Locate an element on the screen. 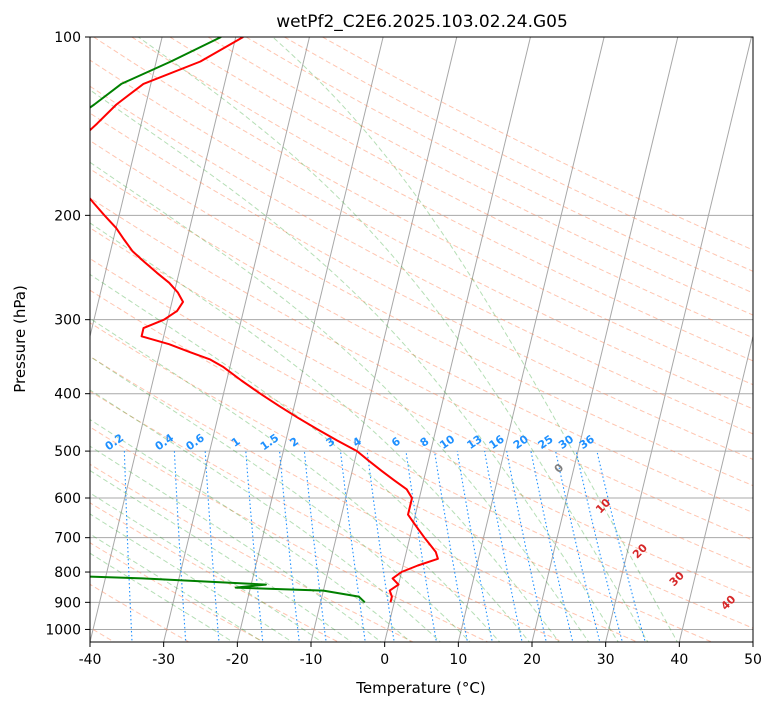 The image size is (775, 708). y-tick-label: 500 is located at coordinates (67, 452).